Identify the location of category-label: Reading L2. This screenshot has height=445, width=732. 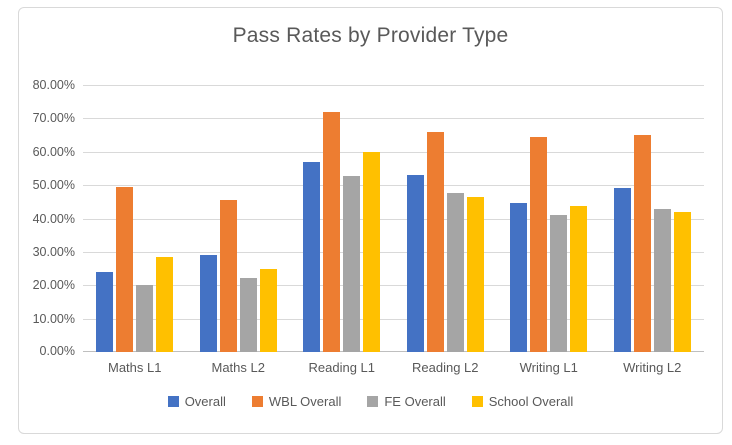
(445, 367).